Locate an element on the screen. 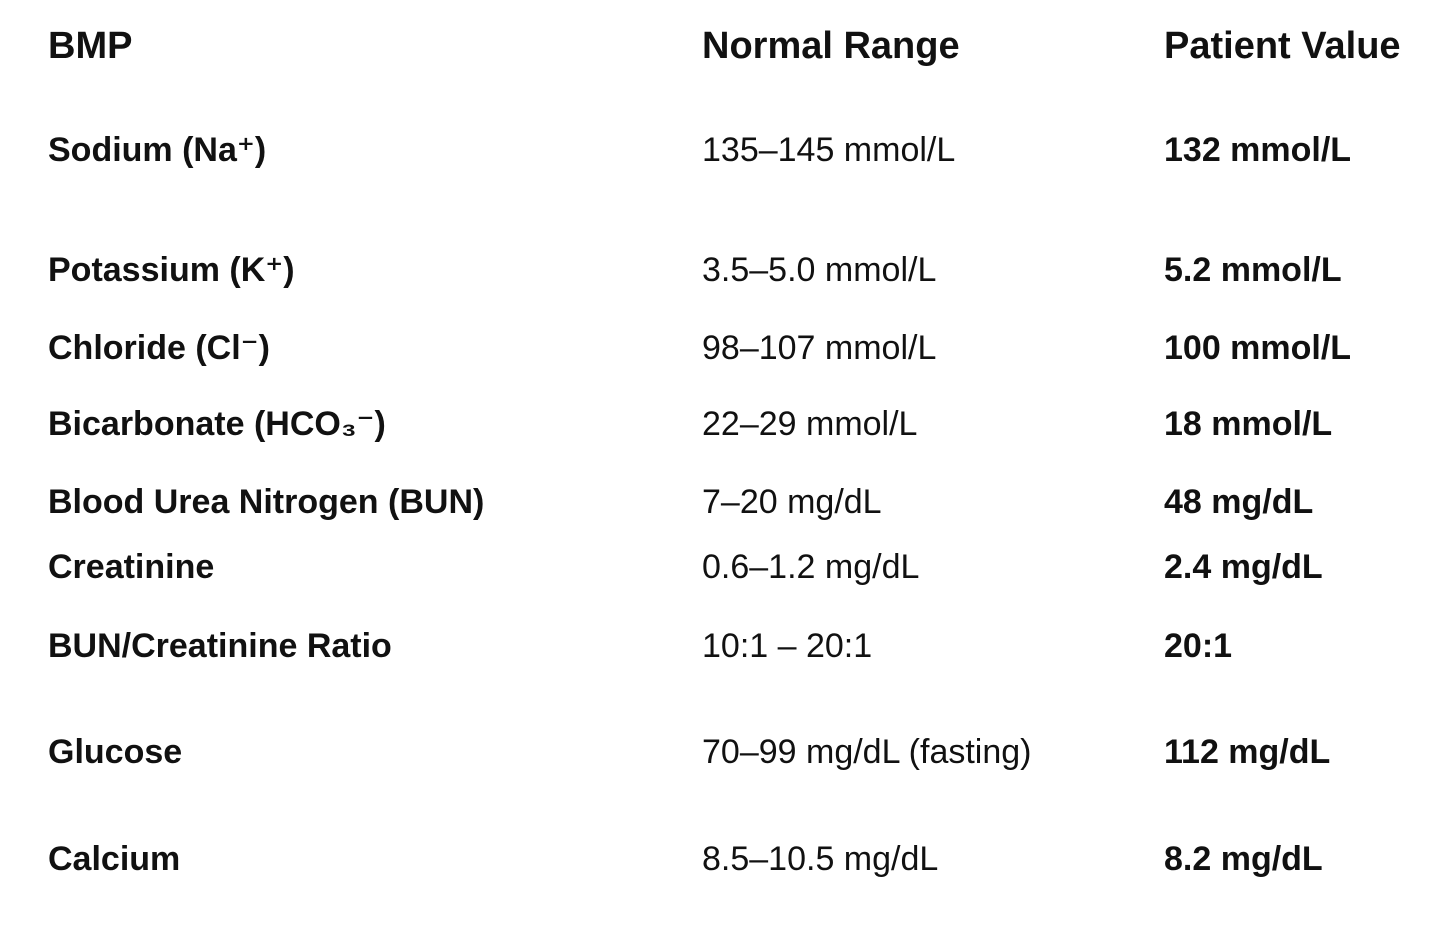 The image size is (1440, 930). patient-value: 5.2 mmol/L is located at coordinates (1253, 270).